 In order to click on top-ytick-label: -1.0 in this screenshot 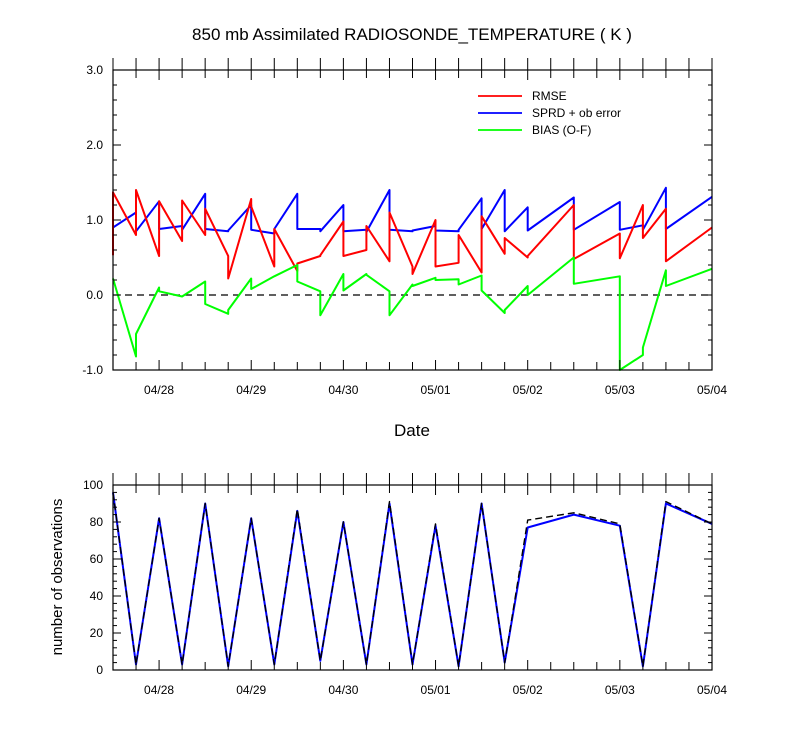, I will do `click(92, 370)`.